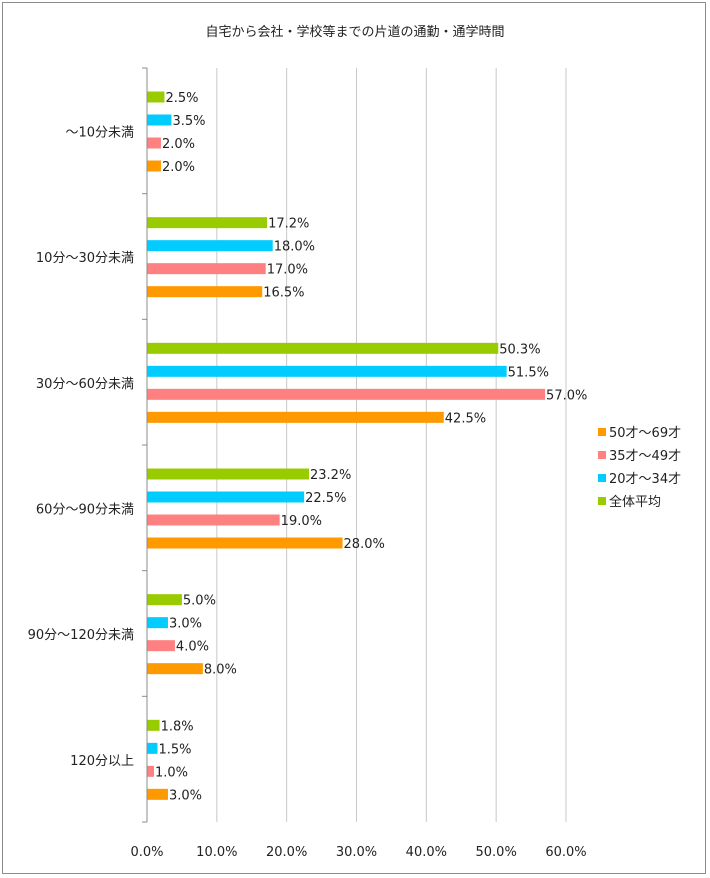  What do you see at coordinates (216, 852) in the screenshot?
I see `x-tick-label: 10.0%` at bounding box center [216, 852].